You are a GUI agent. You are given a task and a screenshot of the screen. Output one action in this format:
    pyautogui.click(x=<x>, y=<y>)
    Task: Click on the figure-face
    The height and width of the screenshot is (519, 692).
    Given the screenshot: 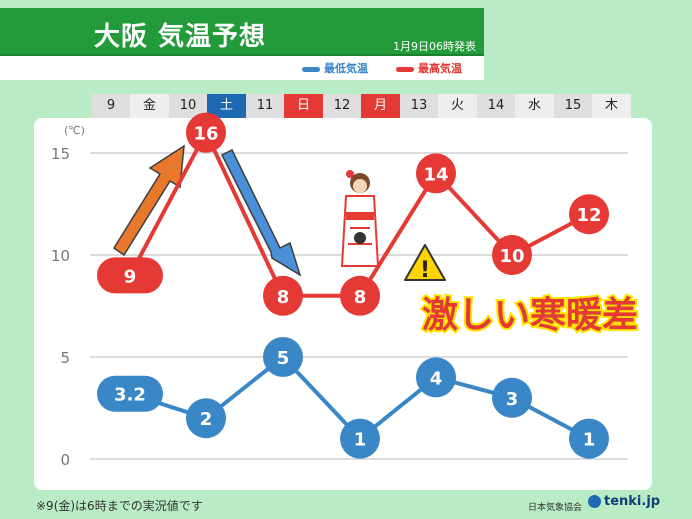 What is the action you would take?
    pyautogui.click(x=360, y=186)
    